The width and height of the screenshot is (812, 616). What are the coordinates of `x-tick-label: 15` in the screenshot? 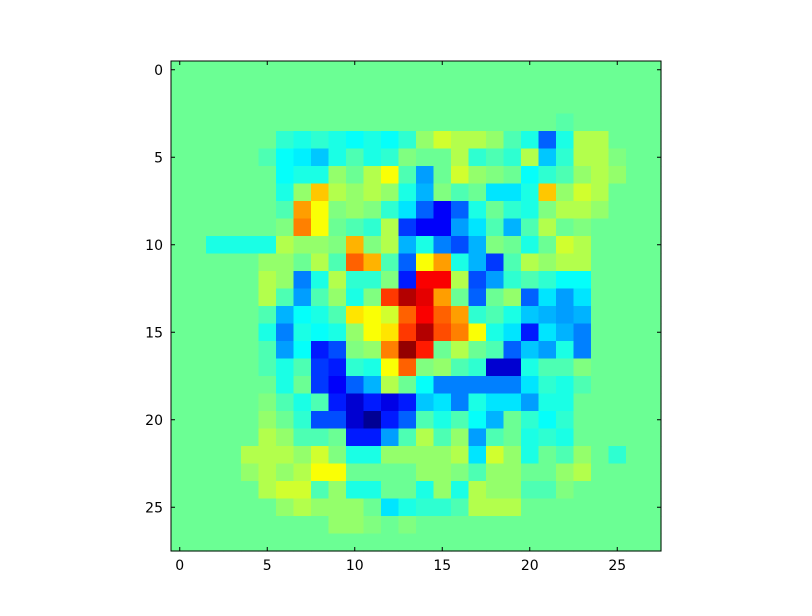 It's located at (442, 566).